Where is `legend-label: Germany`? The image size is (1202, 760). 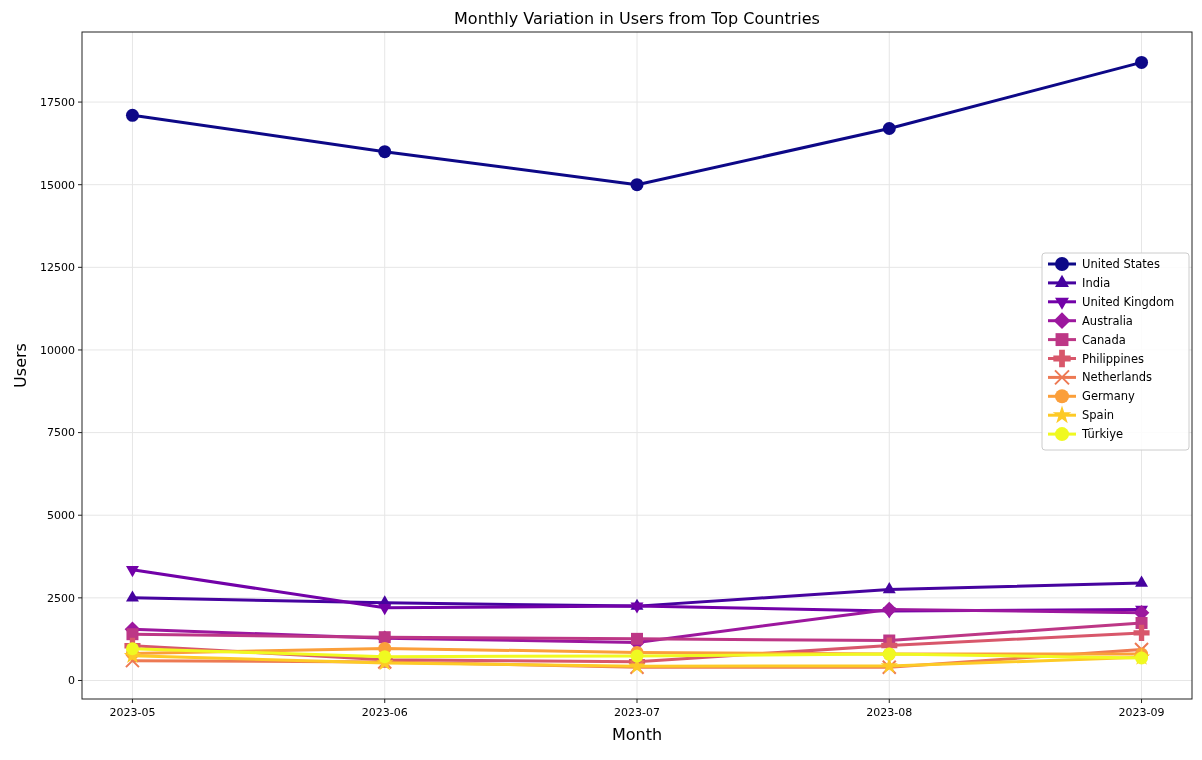 legend-label: Germany is located at coordinates (1109, 396).